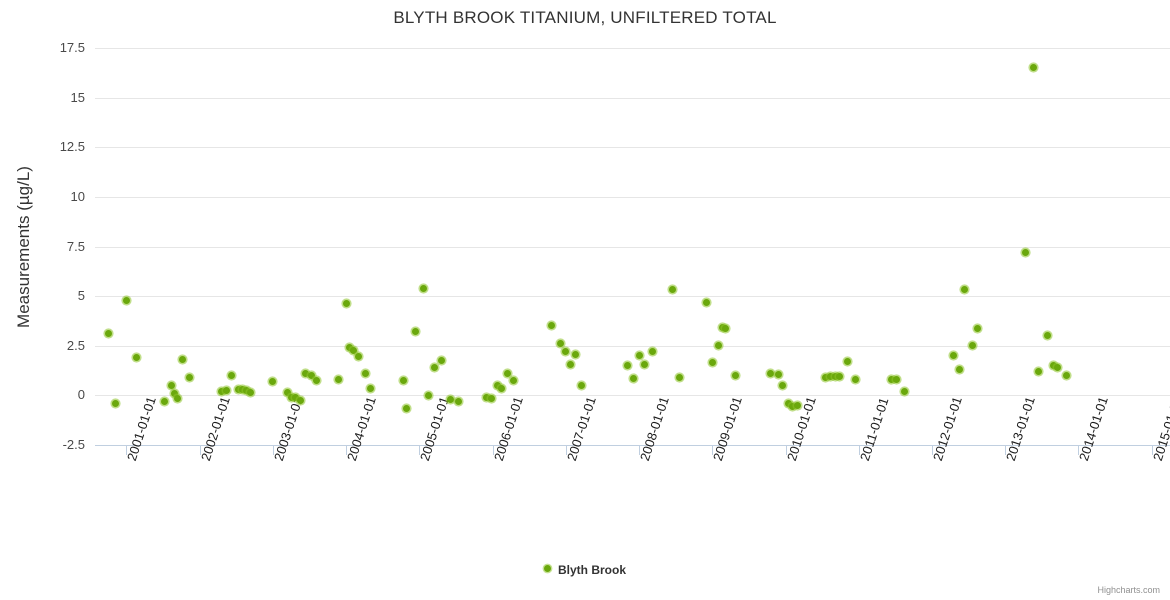  I want to click on credits-label: Highcharts.com, so click(1128, 590).